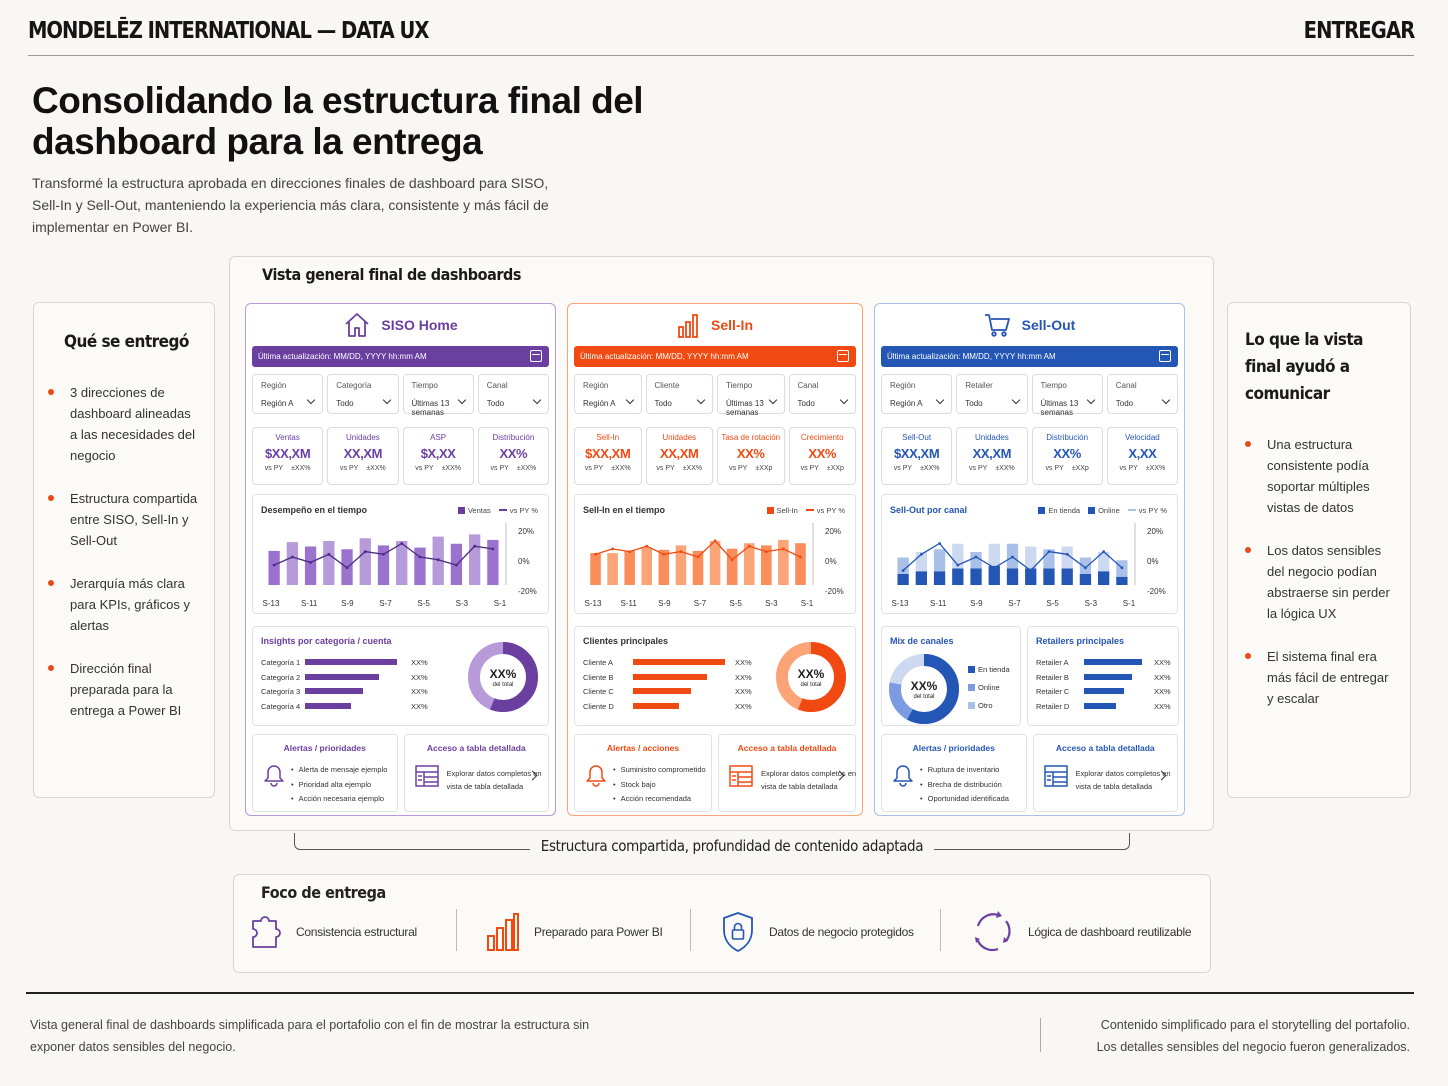 This screenshot has height=1086, width=1448. Describe the element at coordinates (419, 325) in the screenshot. I see `panel-title: SISO Home` at that location.